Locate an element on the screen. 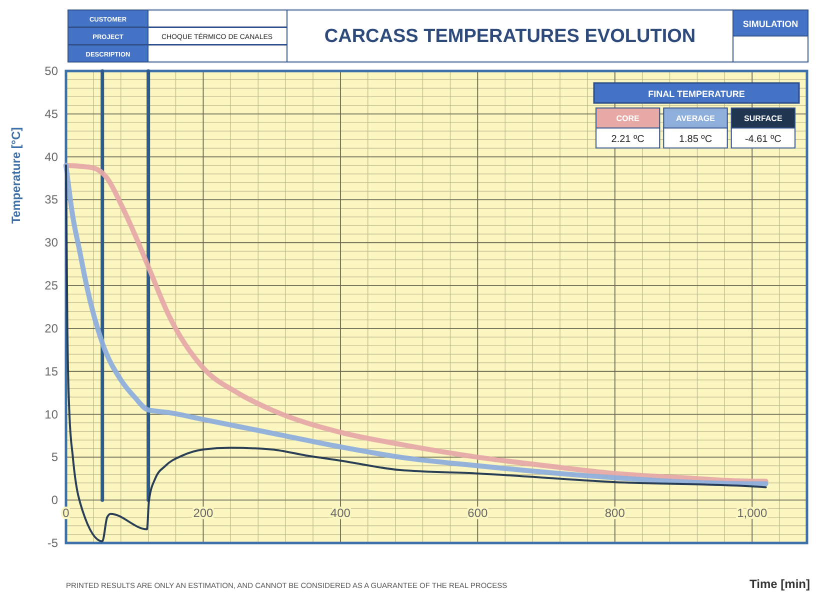 This screenshot has width=816, height=593. chart-title: CARCASS TEMPERATURES EVOLUTION is located at coordinates (510, 36).